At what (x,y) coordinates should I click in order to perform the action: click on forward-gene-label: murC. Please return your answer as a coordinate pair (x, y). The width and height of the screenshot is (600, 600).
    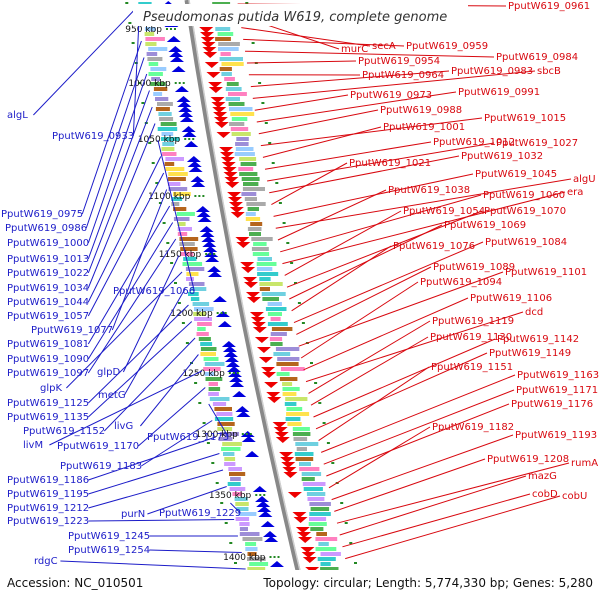
    Looking at the image, I should click on (354, 49).